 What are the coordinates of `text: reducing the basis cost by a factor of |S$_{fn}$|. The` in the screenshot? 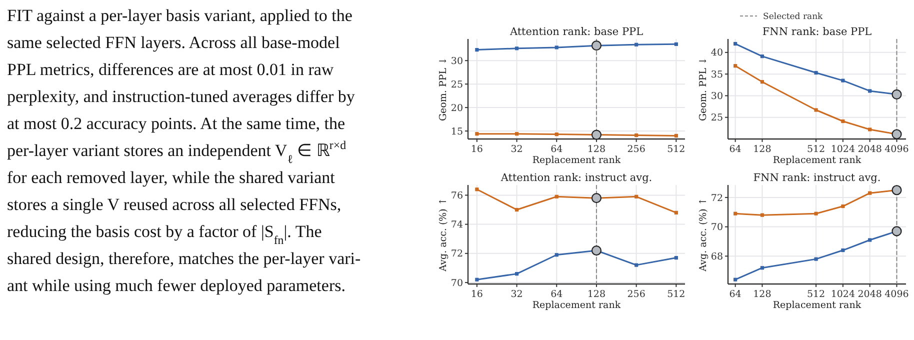 It's located at (164, 234).